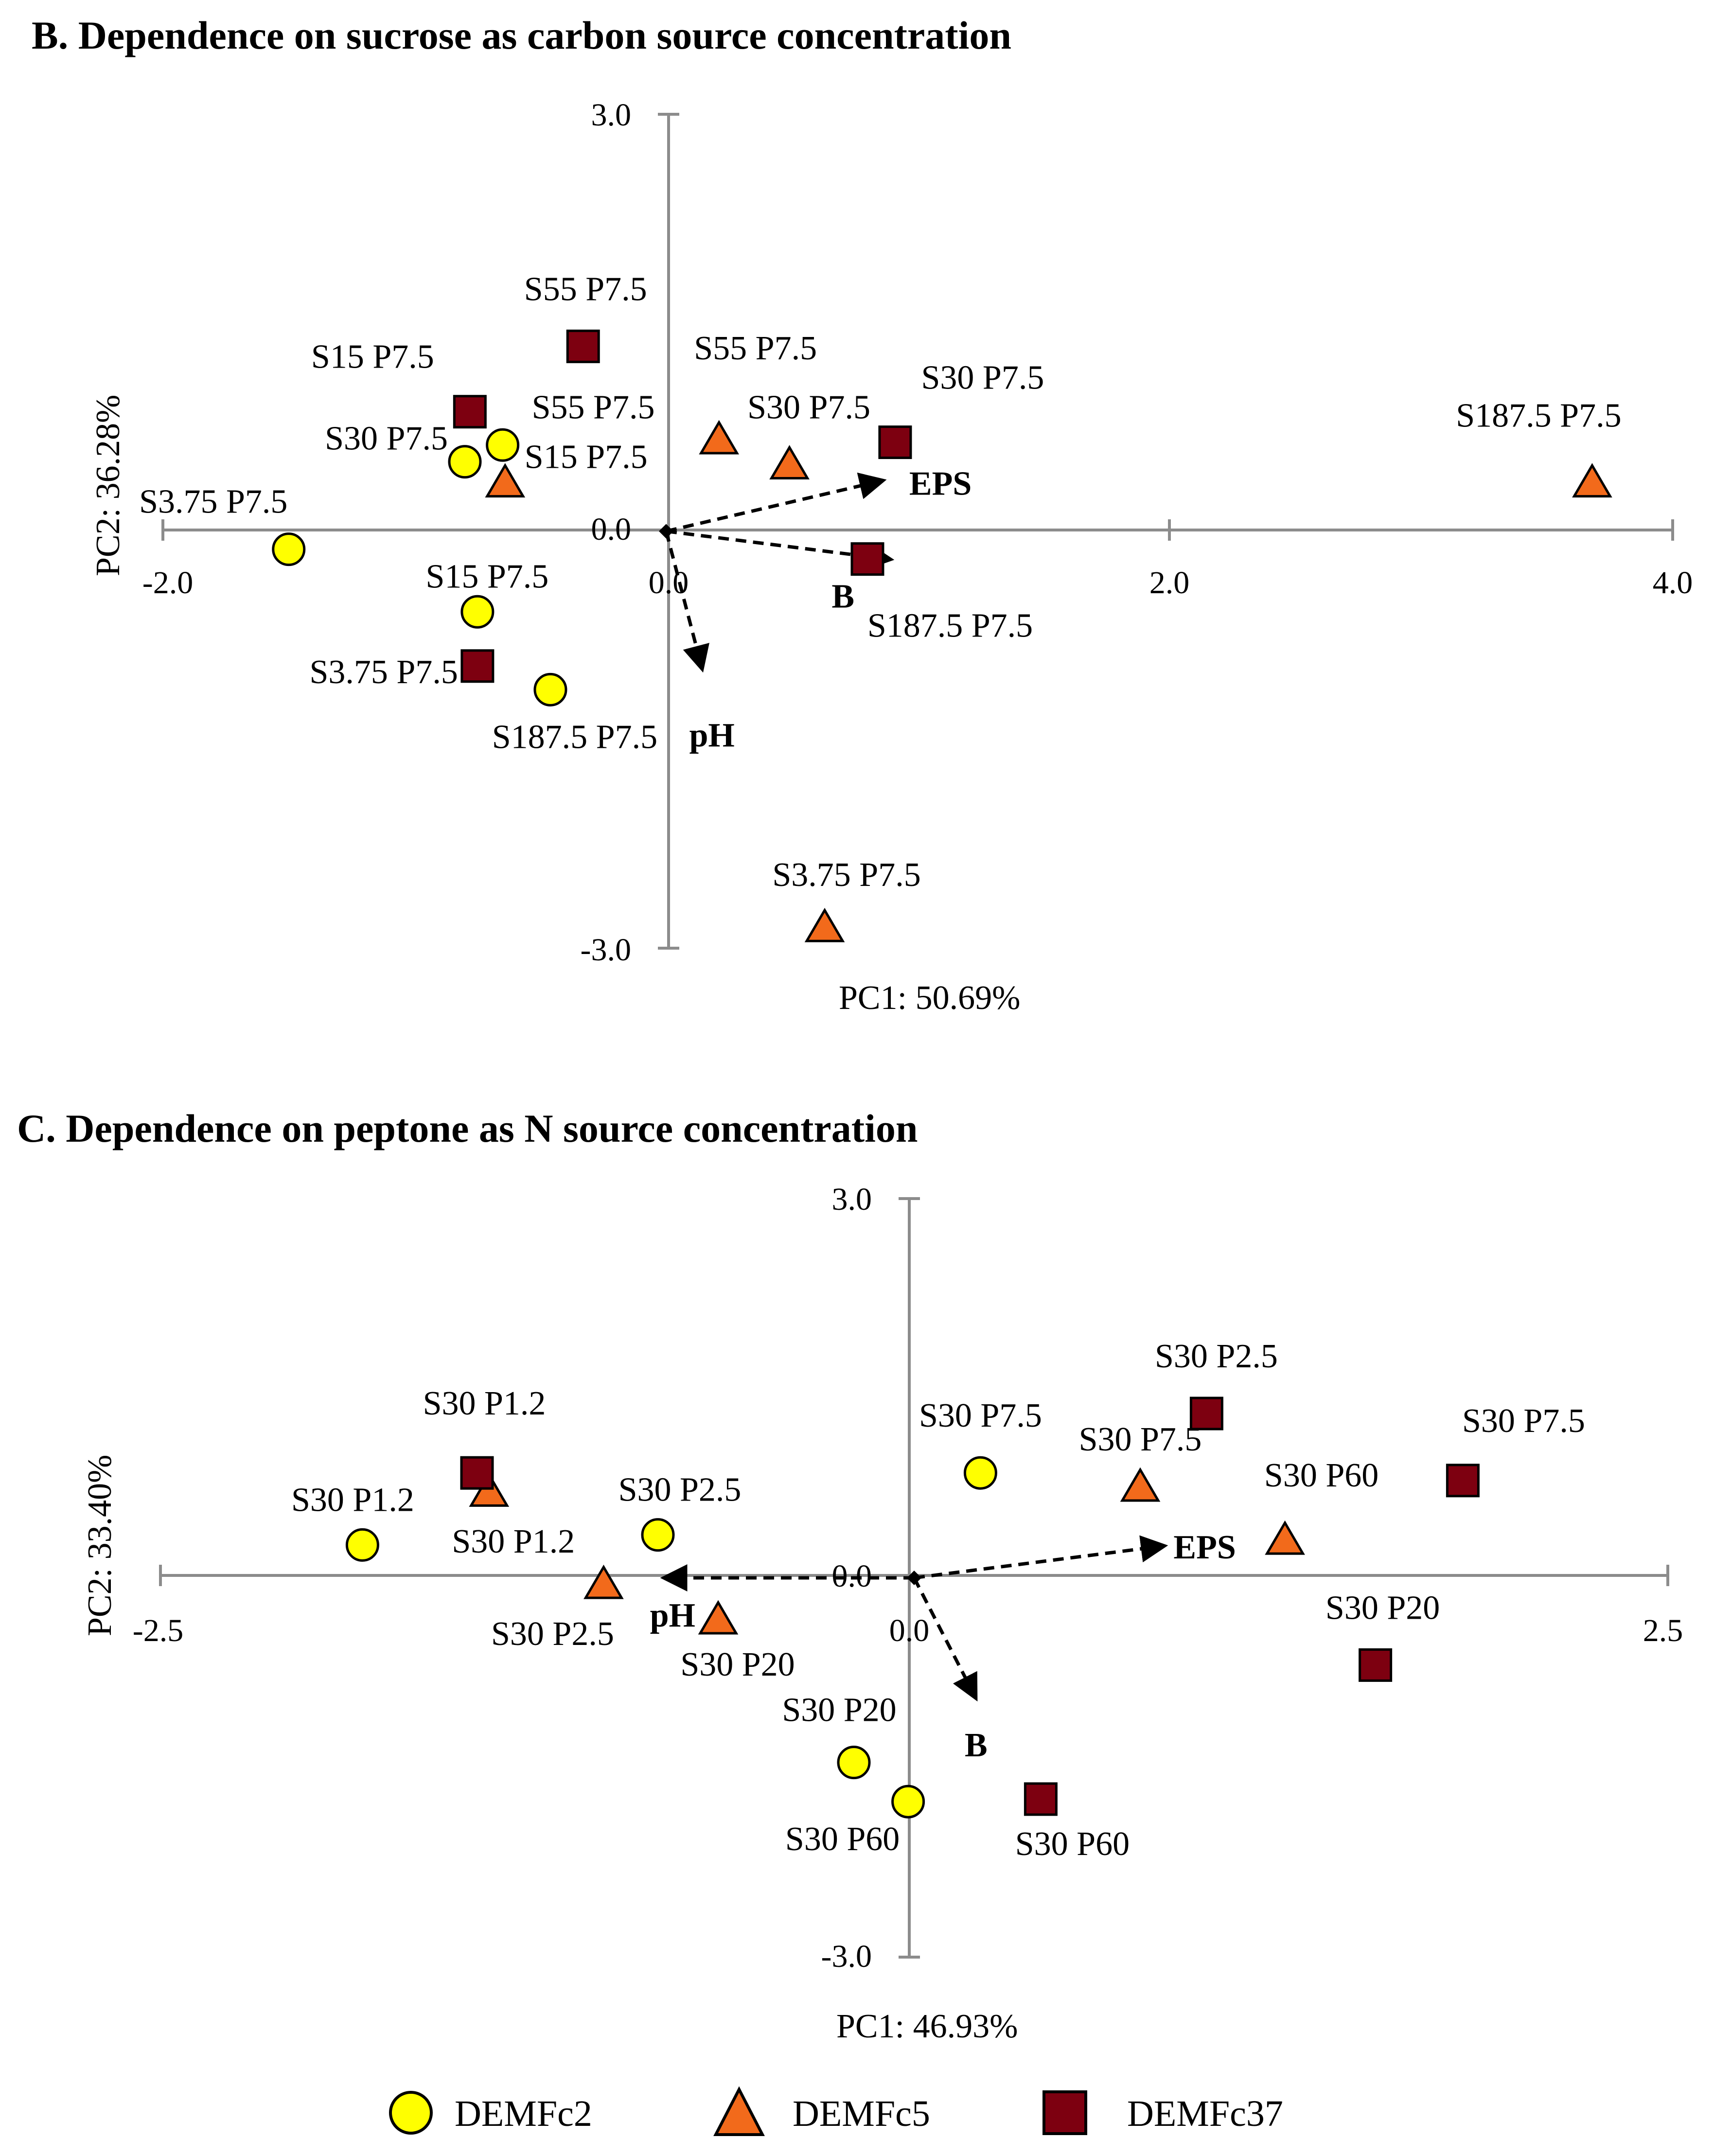 The image size is (1714, 2156). I want to click on chart-c-x-axis-label: PC1: 46.93%, so click(927, 2026).